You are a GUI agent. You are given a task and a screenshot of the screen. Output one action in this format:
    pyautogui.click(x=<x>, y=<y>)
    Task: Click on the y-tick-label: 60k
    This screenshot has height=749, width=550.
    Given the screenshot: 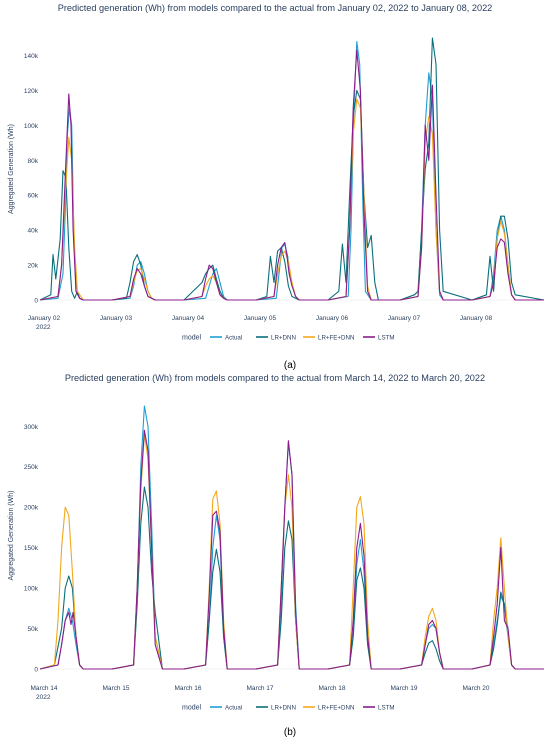 What is the action you would take?
    pyautogui.click(x=33, y=196)
    